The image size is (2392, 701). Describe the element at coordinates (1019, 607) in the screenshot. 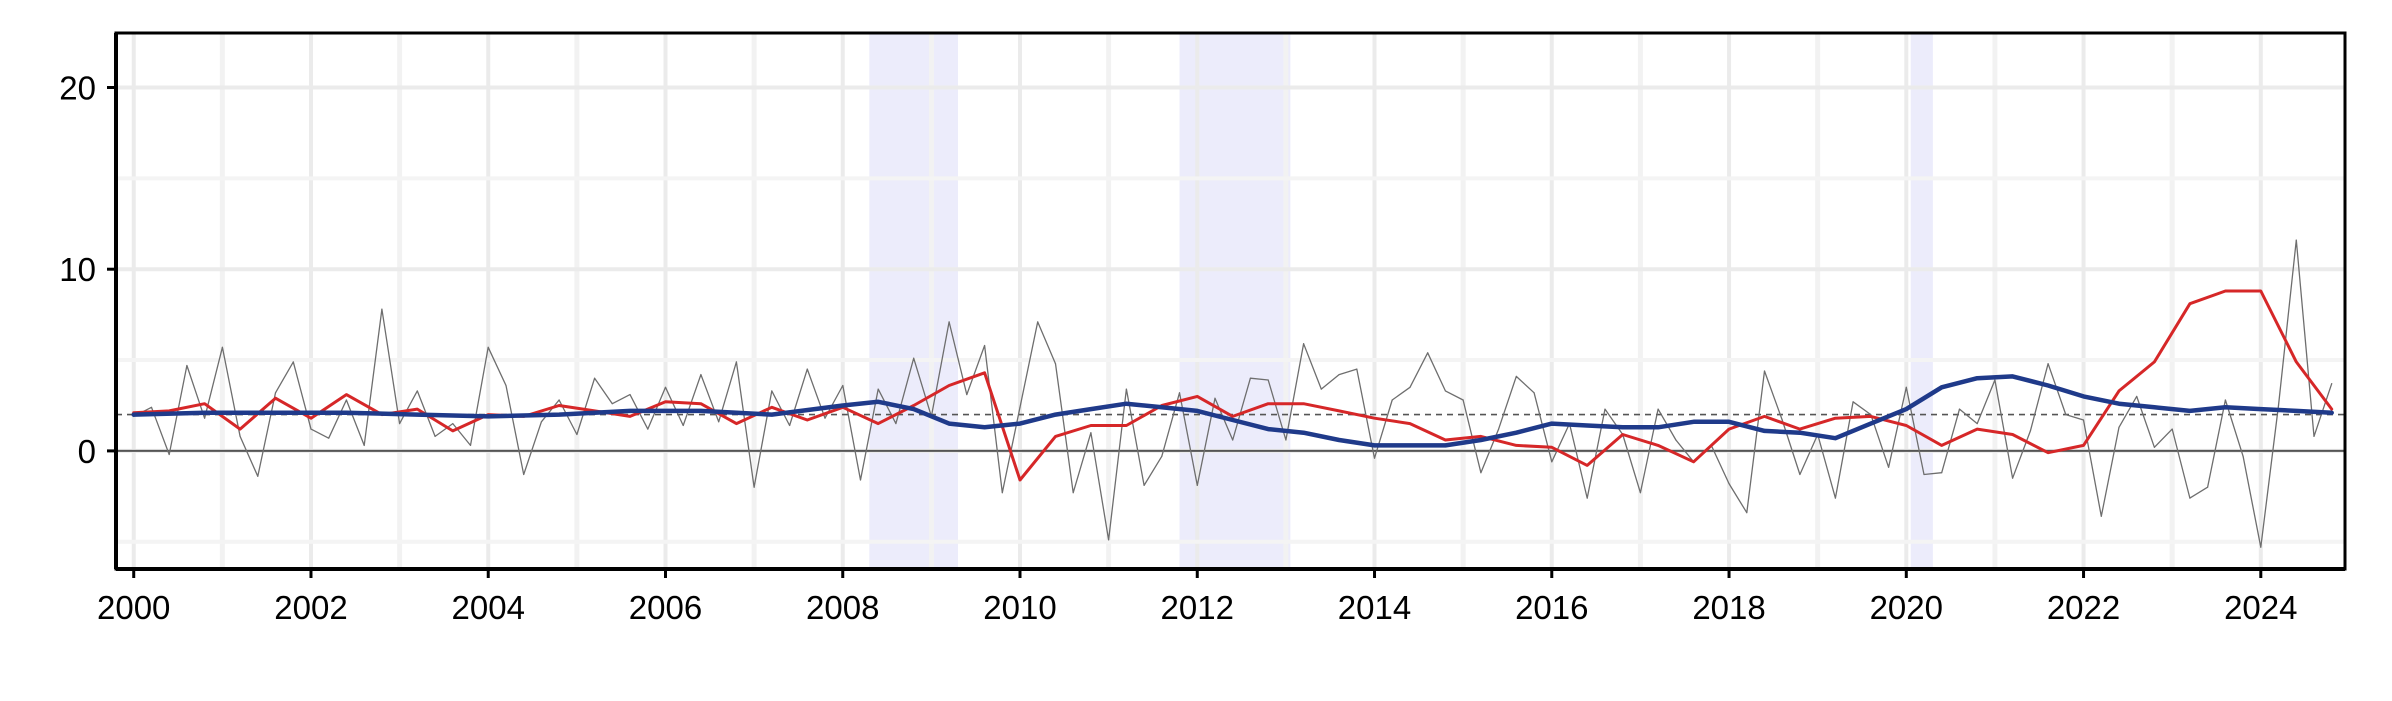

I see `x-tick-label: 2010` at that location.